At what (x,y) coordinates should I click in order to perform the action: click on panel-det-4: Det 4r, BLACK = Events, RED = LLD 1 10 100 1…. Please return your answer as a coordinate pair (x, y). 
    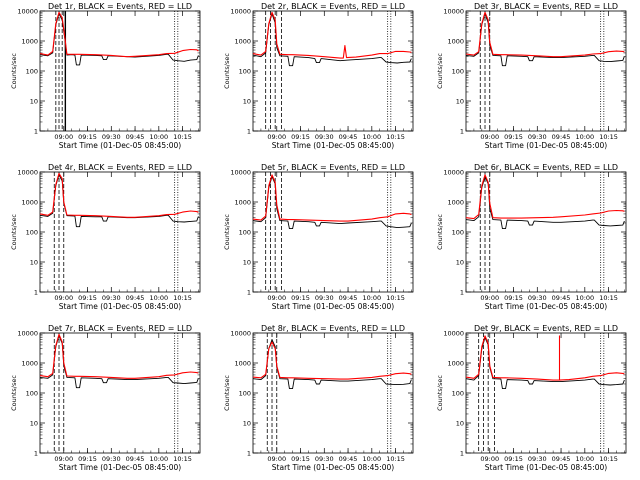
    Looking at the image, I should click on (105, 237).